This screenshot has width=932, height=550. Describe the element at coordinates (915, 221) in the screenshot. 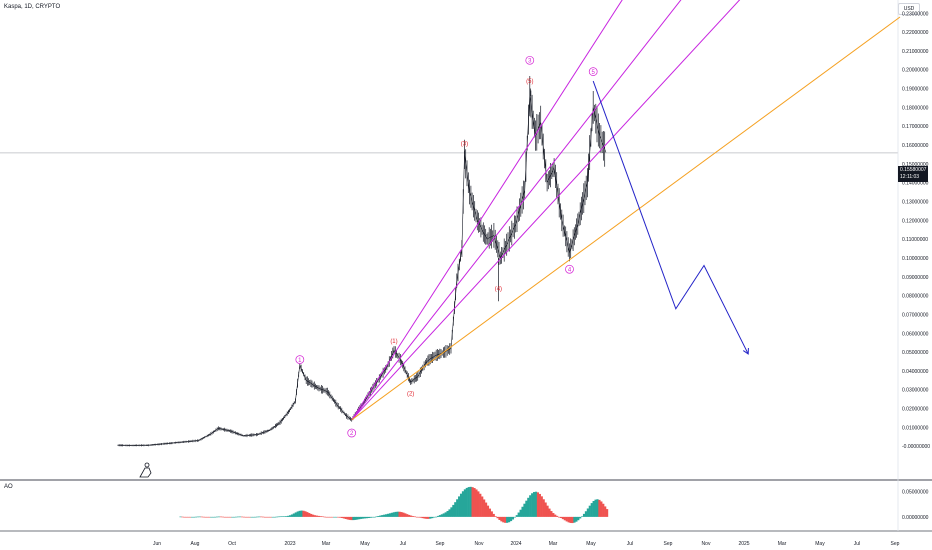

I see `price-axis-label: 0.12000000` at that location.